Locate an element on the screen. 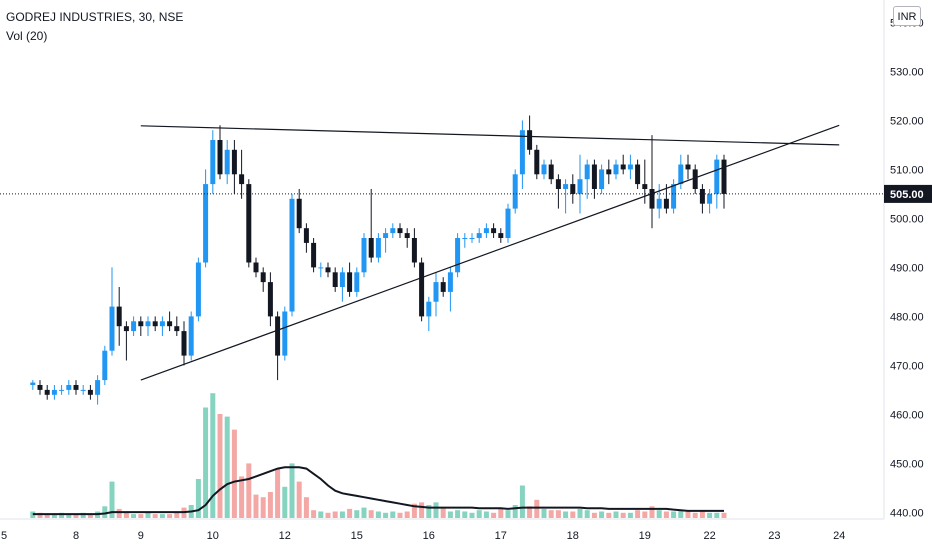 Image resolution: width=932 pixels, height=550 pixels. volume-indicator-label: Vol (20) is located at coordinates (27, 36).